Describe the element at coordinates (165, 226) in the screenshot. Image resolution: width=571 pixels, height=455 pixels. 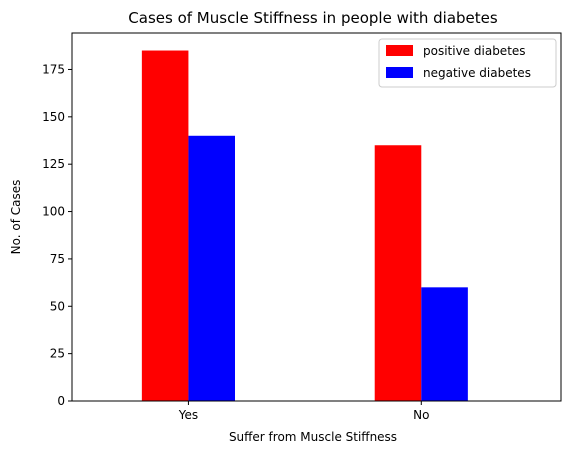
I see `bar-yes-positive` at that location.